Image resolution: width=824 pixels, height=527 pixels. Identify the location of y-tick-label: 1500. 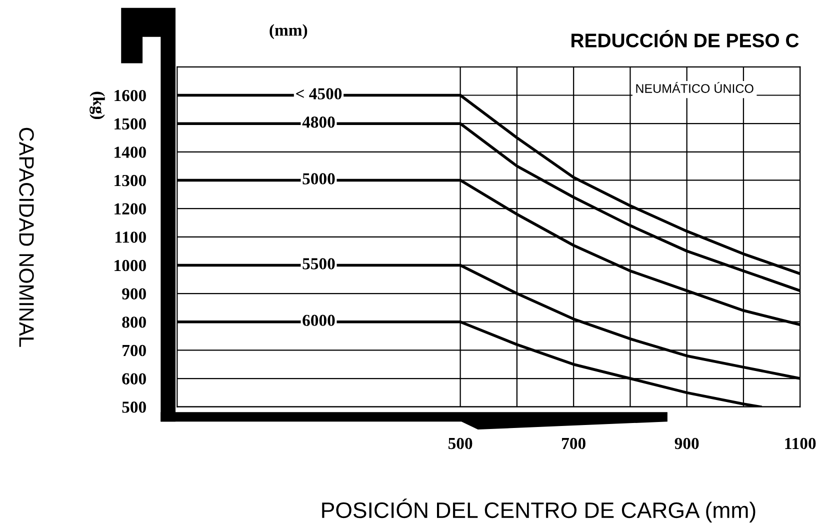
(130, 124).